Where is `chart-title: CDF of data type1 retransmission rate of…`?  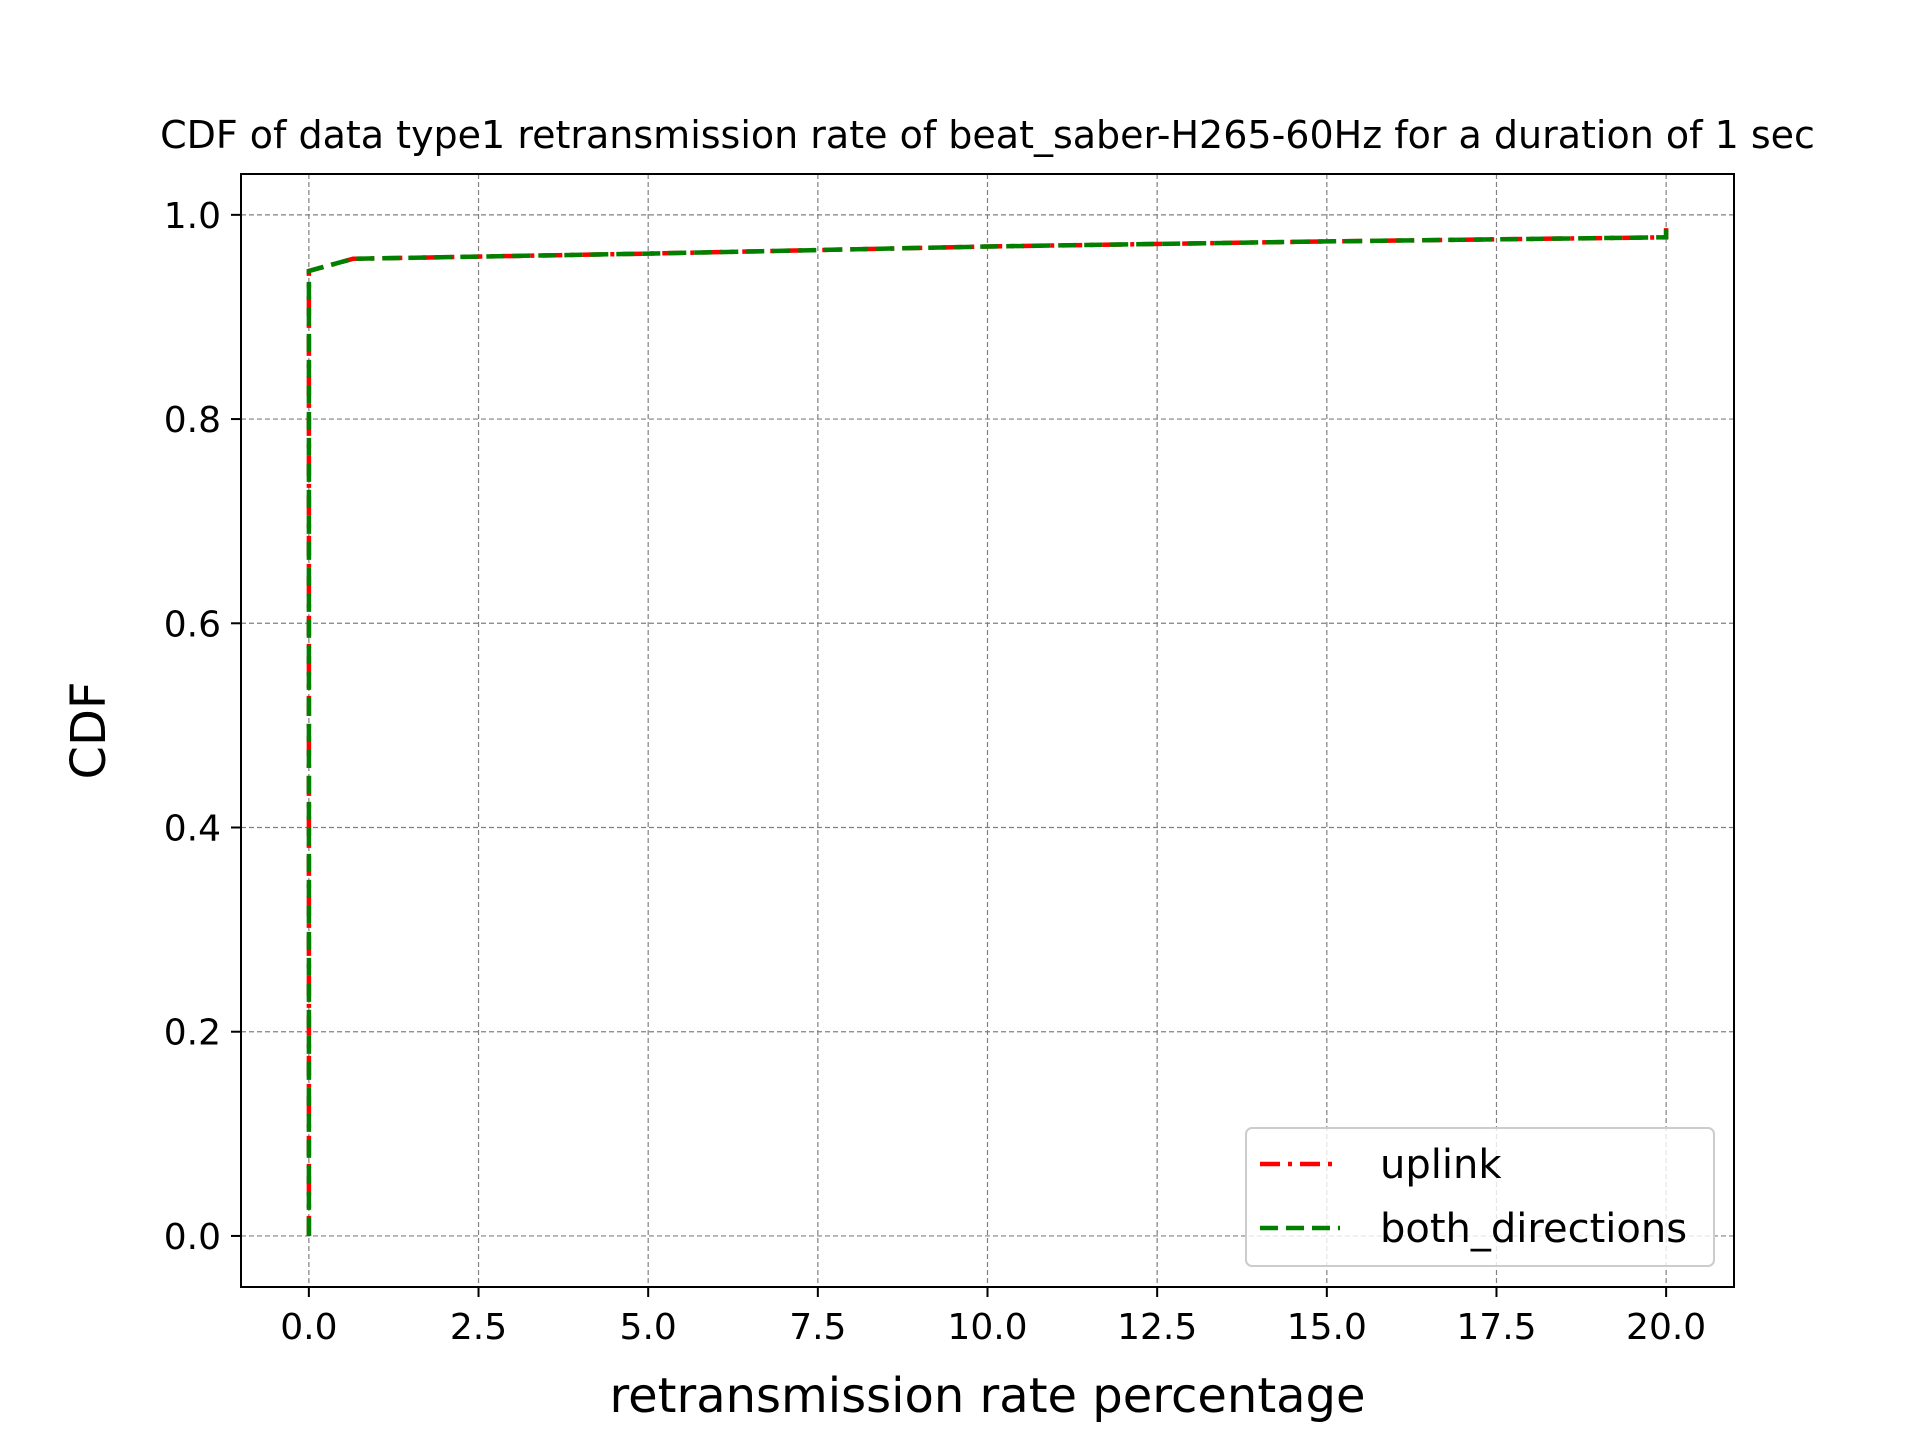
chart-title: CDF of data type1 retransmission rate of… is located at coordinates (987, 135).